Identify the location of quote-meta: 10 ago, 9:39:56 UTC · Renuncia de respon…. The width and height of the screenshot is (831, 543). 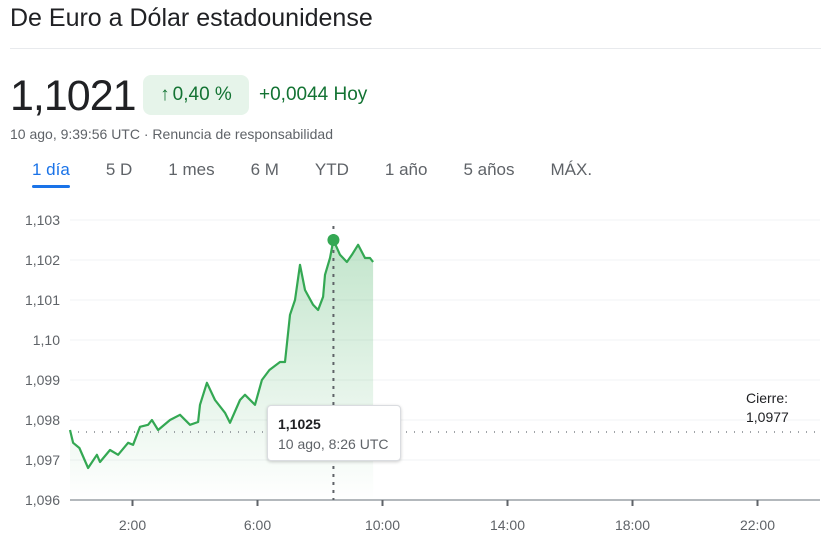
(171, 134).